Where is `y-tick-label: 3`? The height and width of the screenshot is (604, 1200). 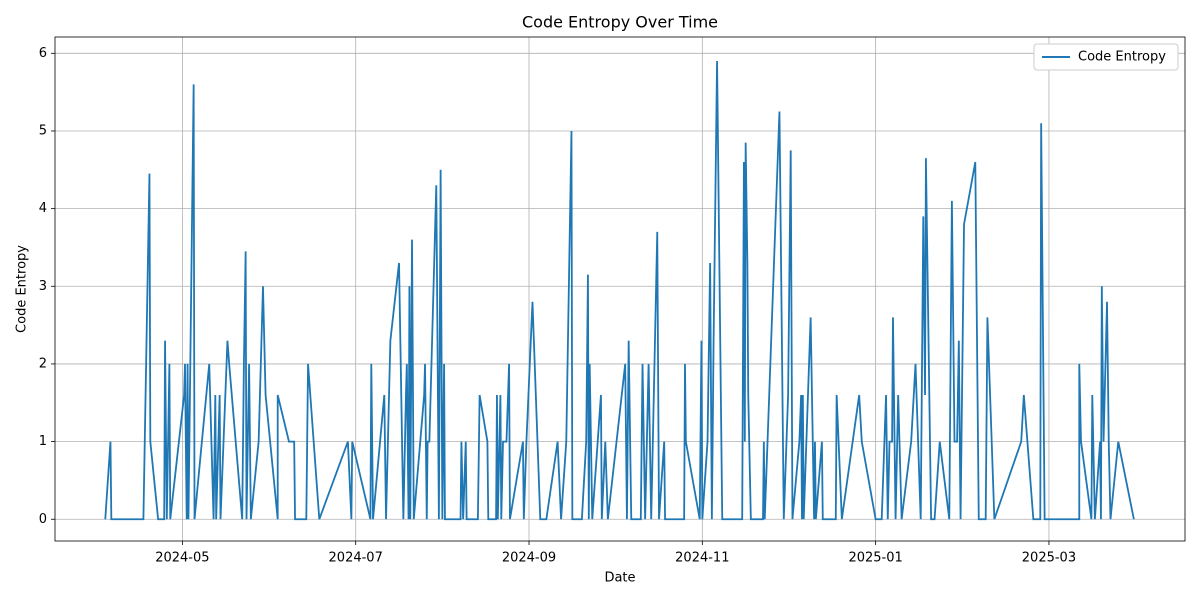 y-tick-label: 3 is located at coordinates (43, 286).